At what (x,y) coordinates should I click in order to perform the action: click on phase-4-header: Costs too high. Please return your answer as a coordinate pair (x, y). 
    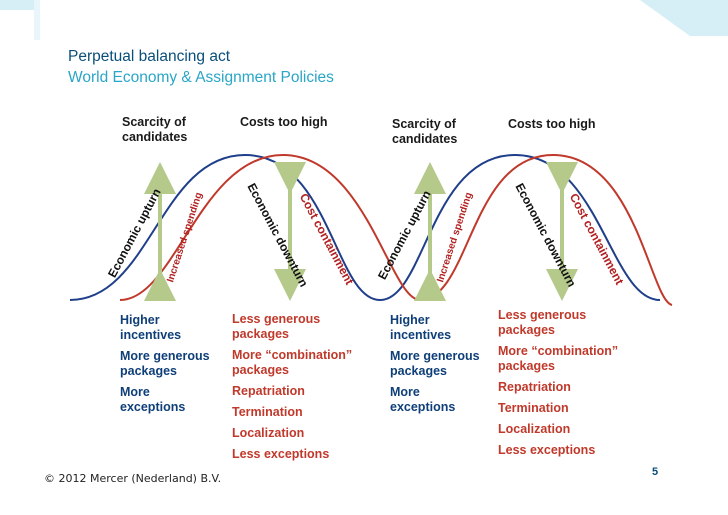
    Looking at the image, I should click on (552, 124).